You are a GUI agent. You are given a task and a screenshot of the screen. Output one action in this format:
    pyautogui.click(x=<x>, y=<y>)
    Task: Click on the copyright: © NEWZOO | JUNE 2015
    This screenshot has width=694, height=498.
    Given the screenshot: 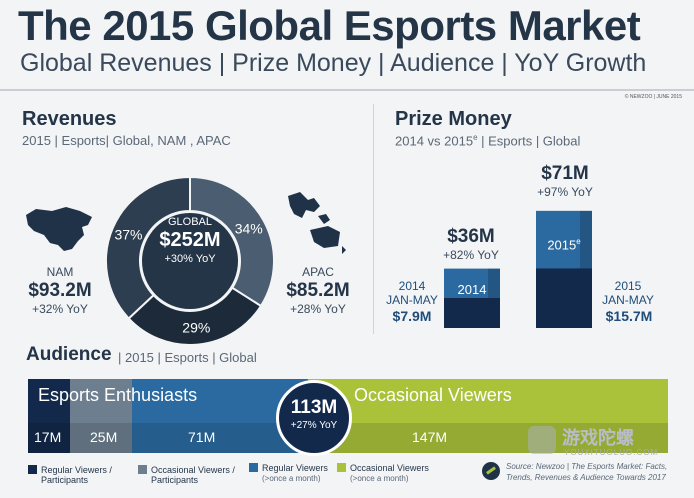 What is the action you would take?
    pyautogui.click(x=653, y=97)
    